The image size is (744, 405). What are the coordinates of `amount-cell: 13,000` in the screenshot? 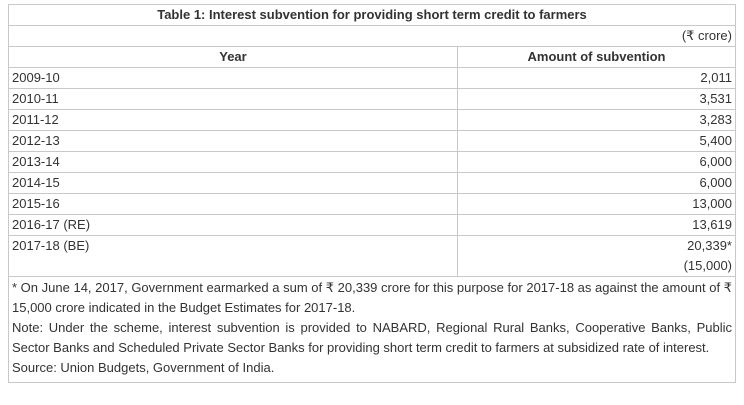 It's located at (596, 204).